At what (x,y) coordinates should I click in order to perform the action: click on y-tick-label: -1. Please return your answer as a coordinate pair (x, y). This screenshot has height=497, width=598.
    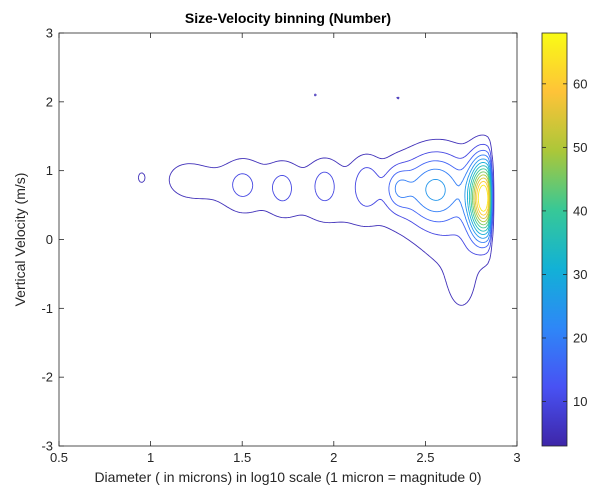
    Looking at the image, I should click on (47, 308).